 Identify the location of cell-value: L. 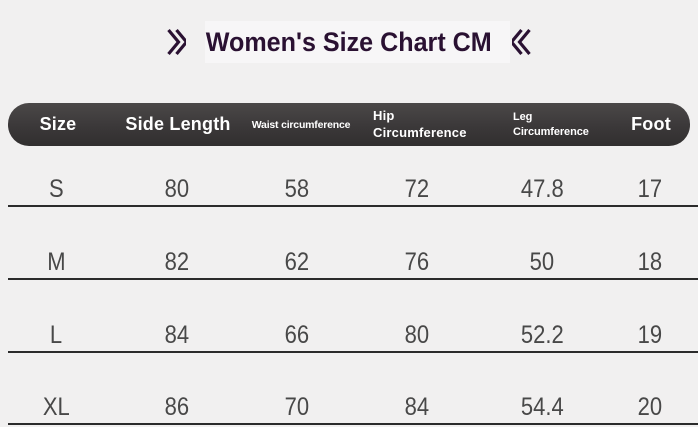
(56, 335).